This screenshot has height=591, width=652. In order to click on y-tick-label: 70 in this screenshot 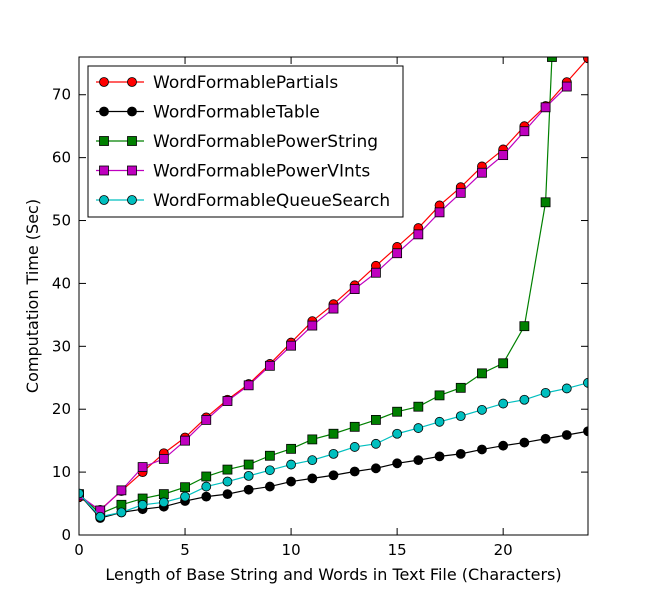, I will do `click(61, 95)`.